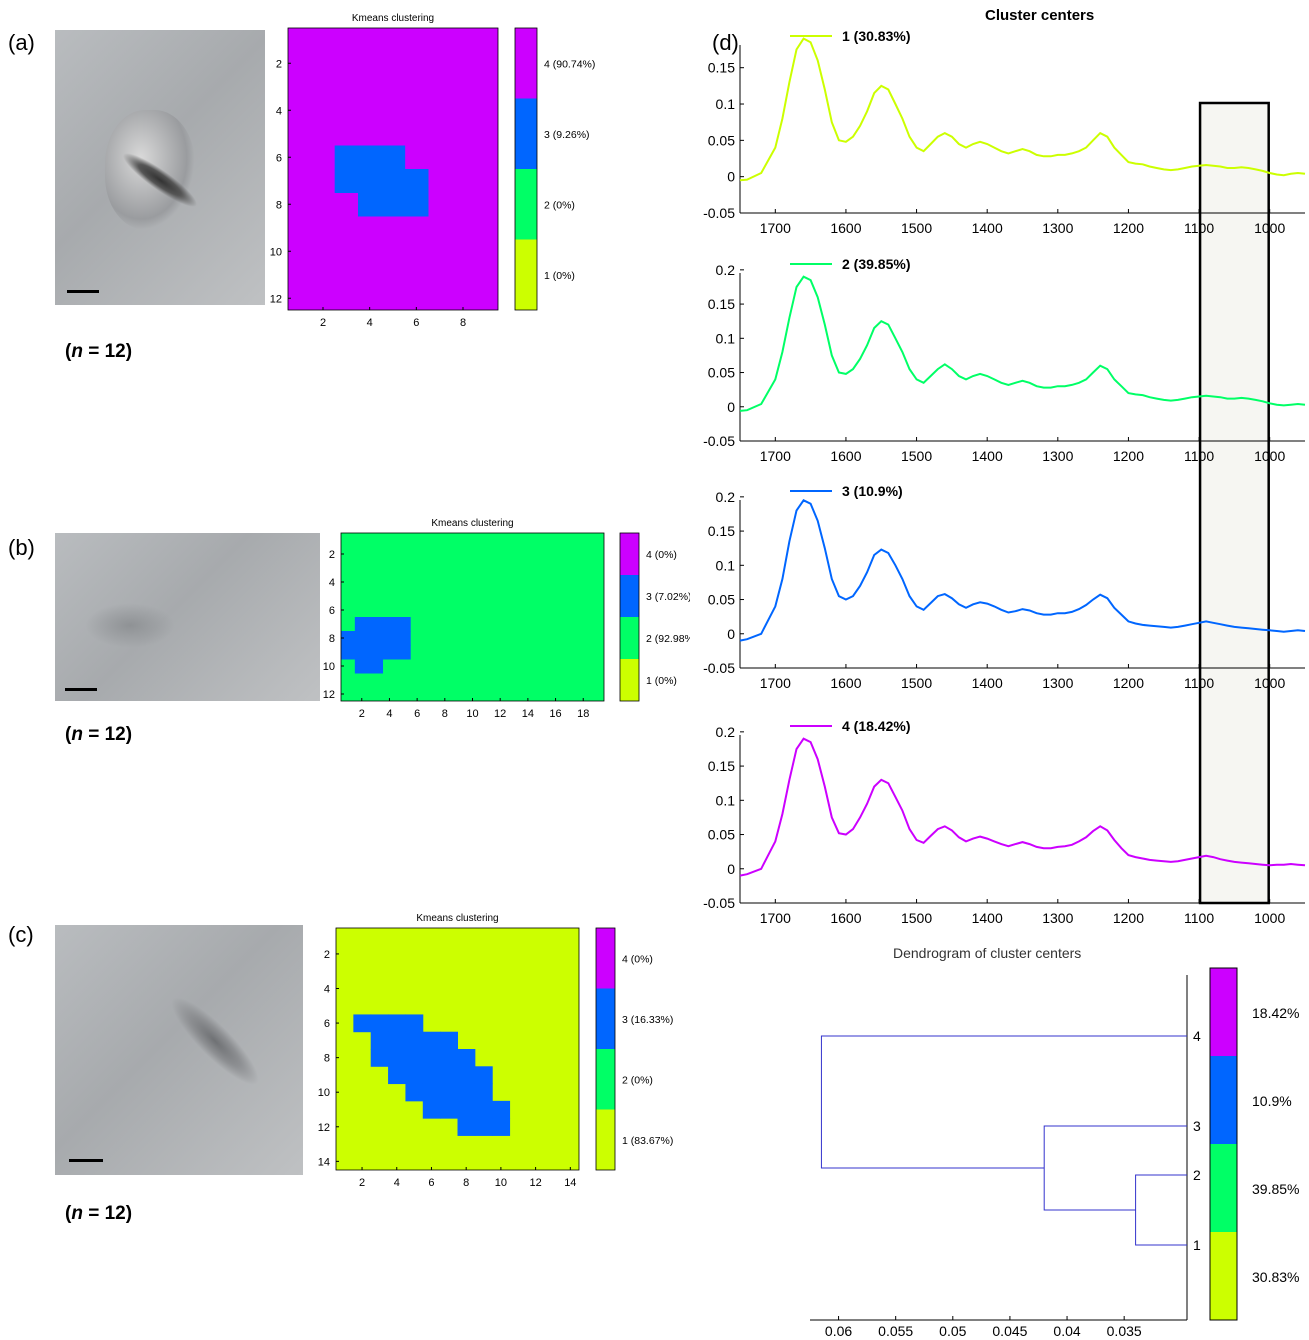  I want to click on highlight-region, so click(1234, 503).